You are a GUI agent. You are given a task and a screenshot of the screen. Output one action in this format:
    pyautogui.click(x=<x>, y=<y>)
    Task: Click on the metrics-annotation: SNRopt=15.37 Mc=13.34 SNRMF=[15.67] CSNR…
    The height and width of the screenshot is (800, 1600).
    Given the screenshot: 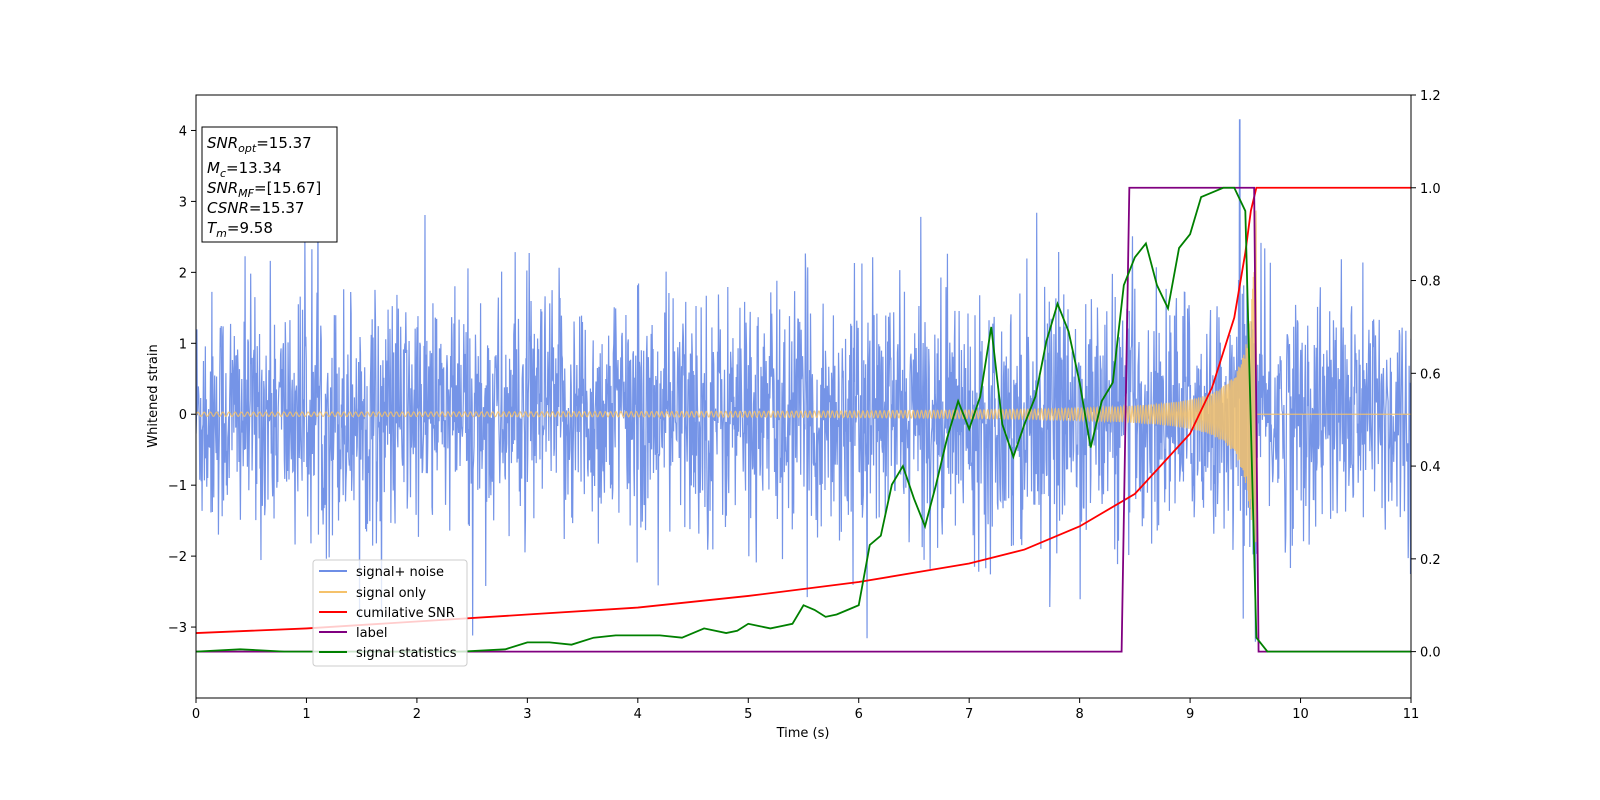 What is the action you would take?
    pyautogui.click(x=269, y=184)
    